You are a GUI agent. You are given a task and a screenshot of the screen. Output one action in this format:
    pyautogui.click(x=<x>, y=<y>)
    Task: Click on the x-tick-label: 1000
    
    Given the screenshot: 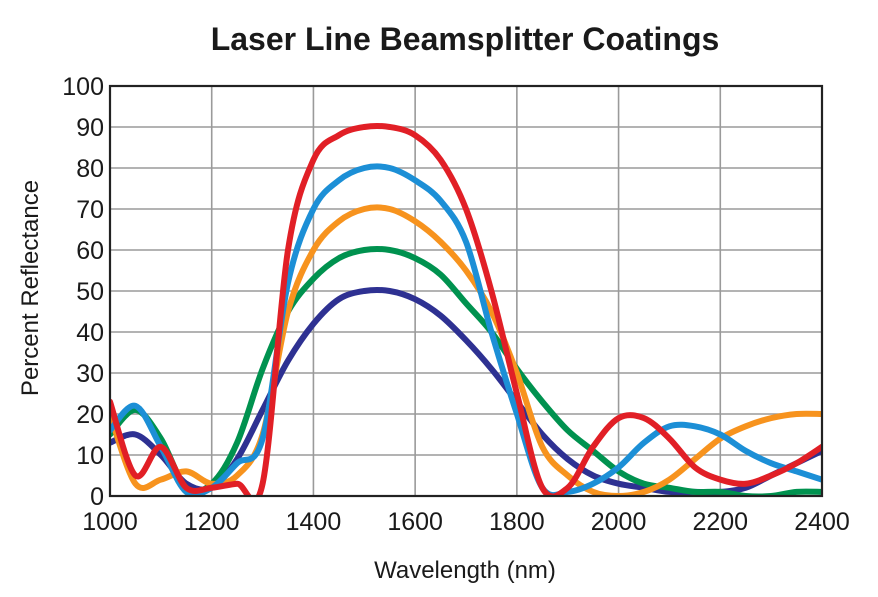 What is the action you would take?
    pyautogui.click(x=110, y=522)
    